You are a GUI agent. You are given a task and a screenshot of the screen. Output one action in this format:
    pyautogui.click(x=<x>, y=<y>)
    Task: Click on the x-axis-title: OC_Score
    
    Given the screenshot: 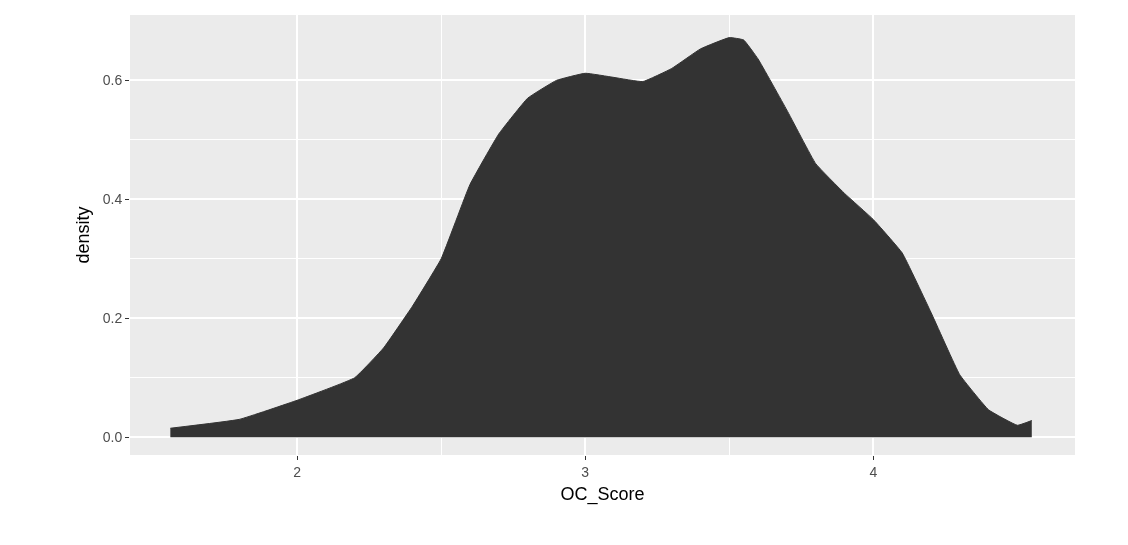 What is the action you would take?
    pyautogui.click(x=602, y=494)
    